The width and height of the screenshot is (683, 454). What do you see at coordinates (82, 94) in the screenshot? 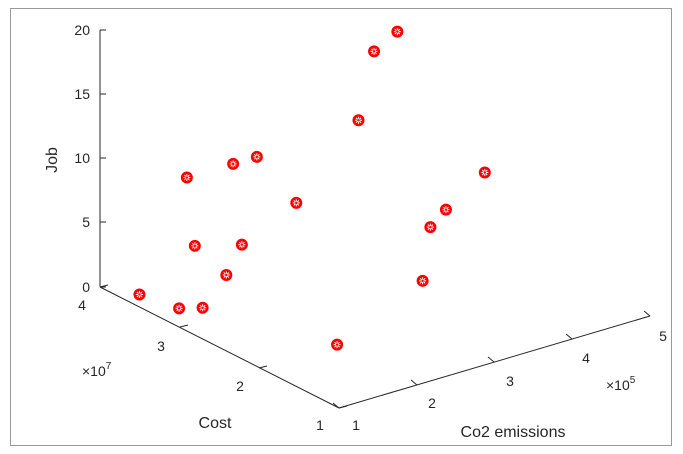
I see `z-tick-label: 15` at bounding box center [82, 94].